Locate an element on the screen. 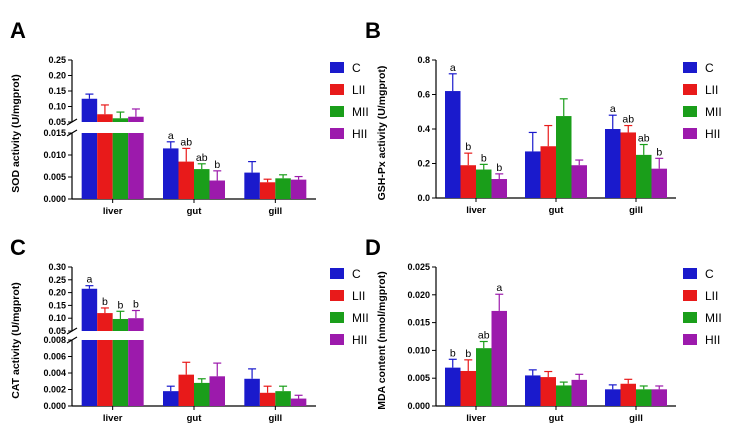 The image size is (742, 438). y-tick-label: 0.025 is located at coordinates (418, 267).